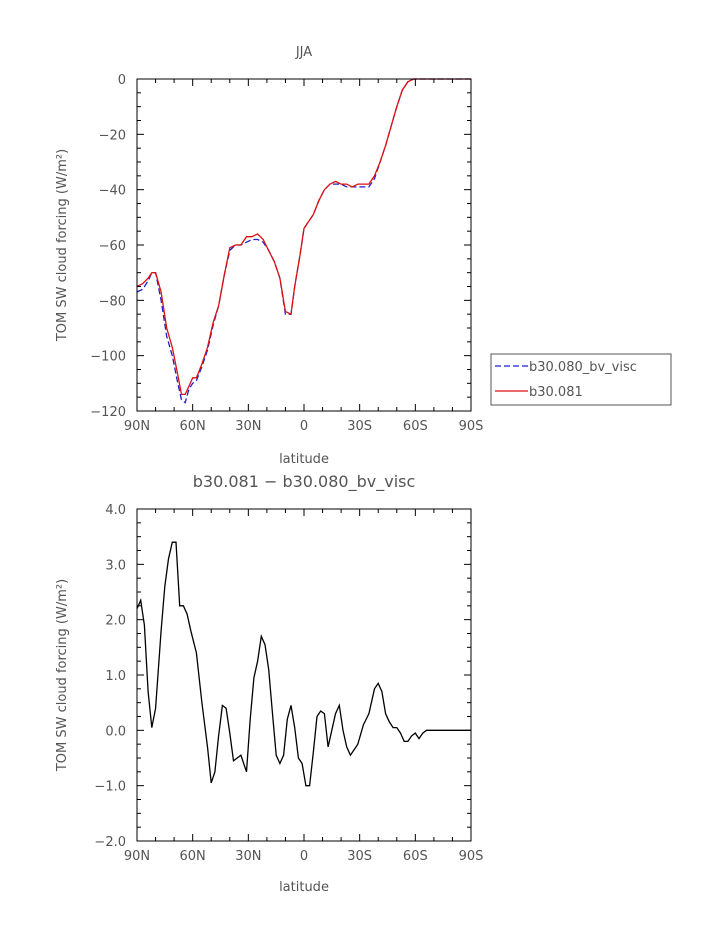 The height and width of the screenshot is (935, 723). Describe the element at coordinates (556, 392) in the screenshot. I see `legend-label: b30.081` at that location.